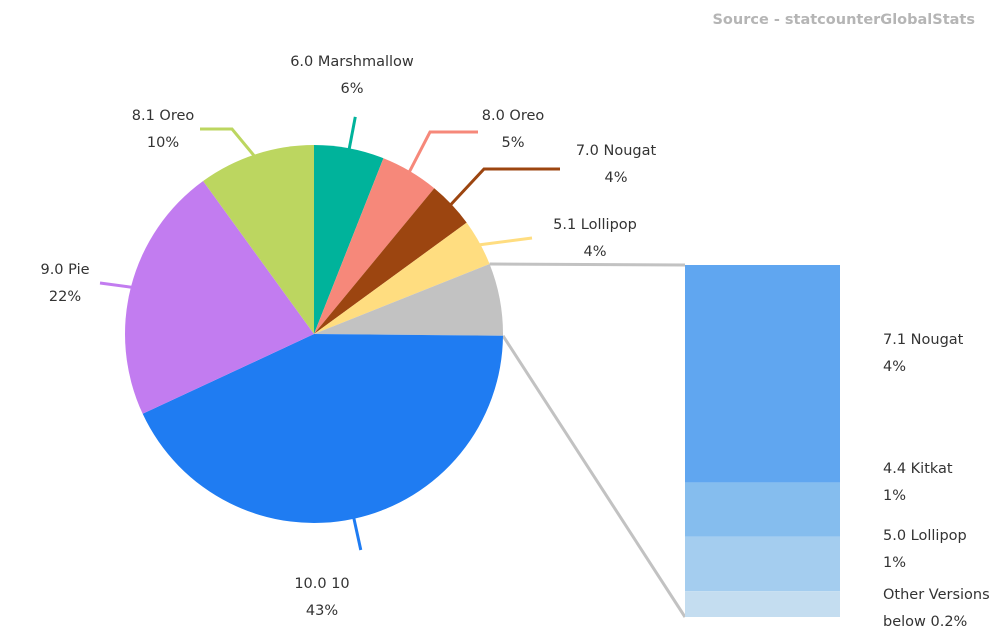  What do you see at coordinates (512, 143) in the screenshot?
I see `slice-value-8-0-oreo: 5%` at bounding box center [512, 143].